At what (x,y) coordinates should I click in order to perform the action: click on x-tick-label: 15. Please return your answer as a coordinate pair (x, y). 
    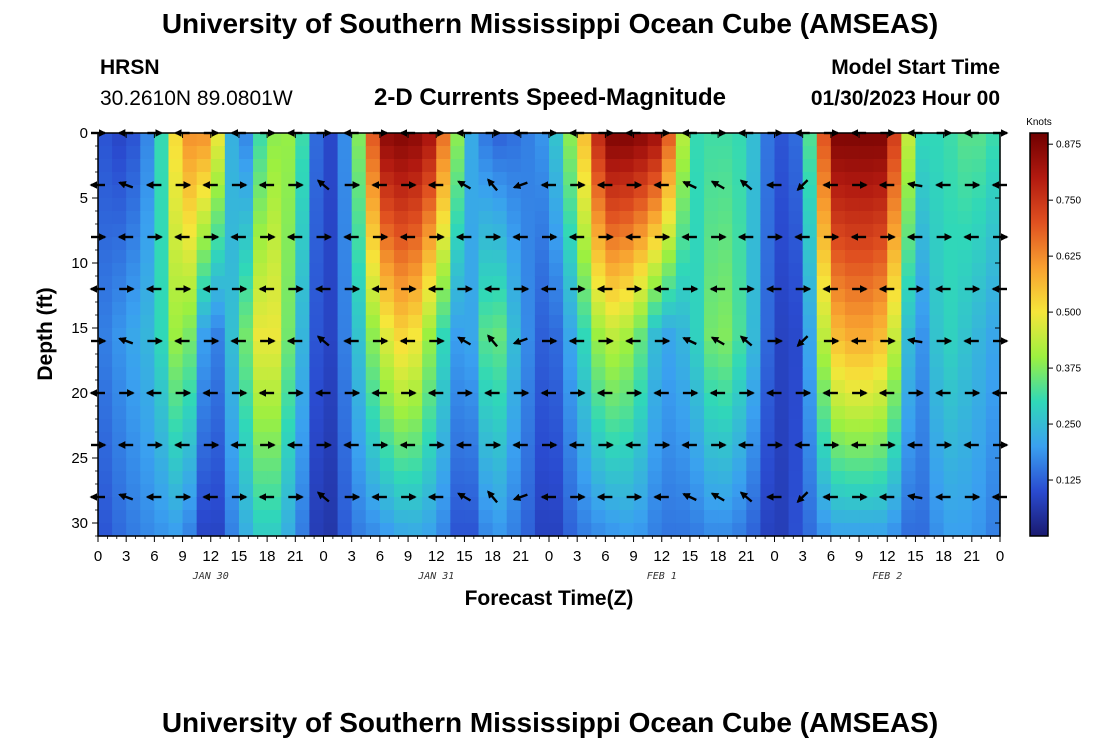
    Looking at the image, I should click on (915, 556).